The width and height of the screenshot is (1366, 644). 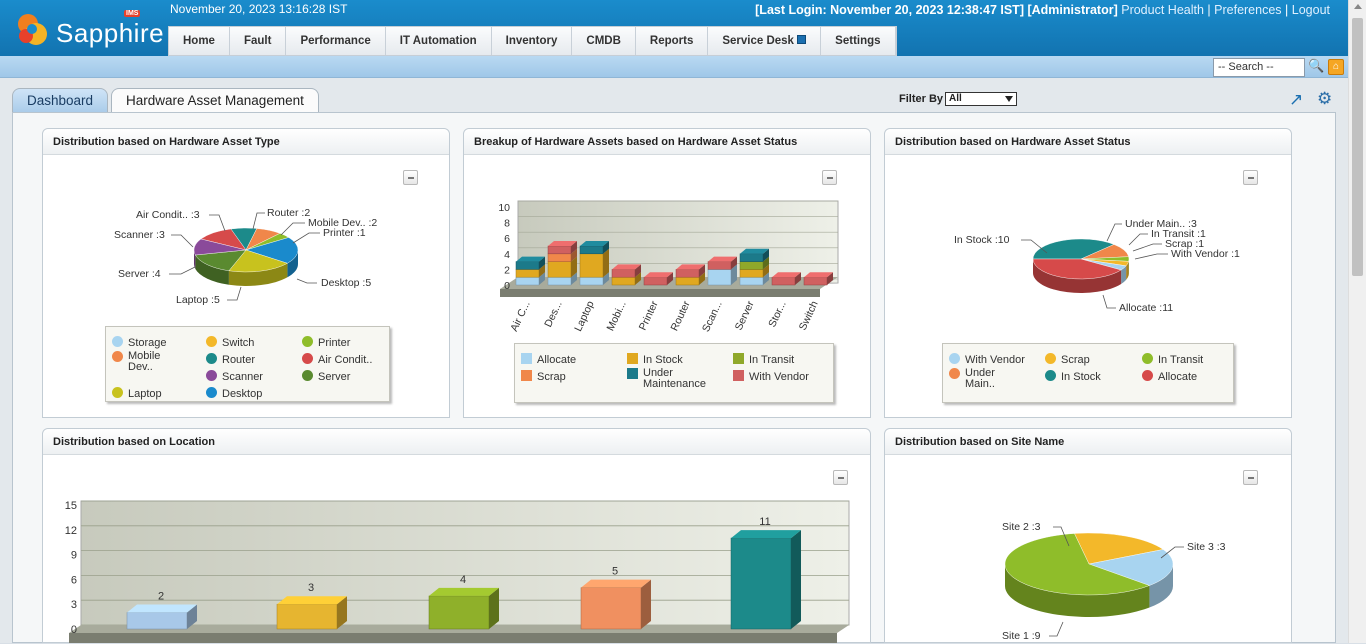 I want to click on y-tick-label: 3, so click(x=74, y=605).